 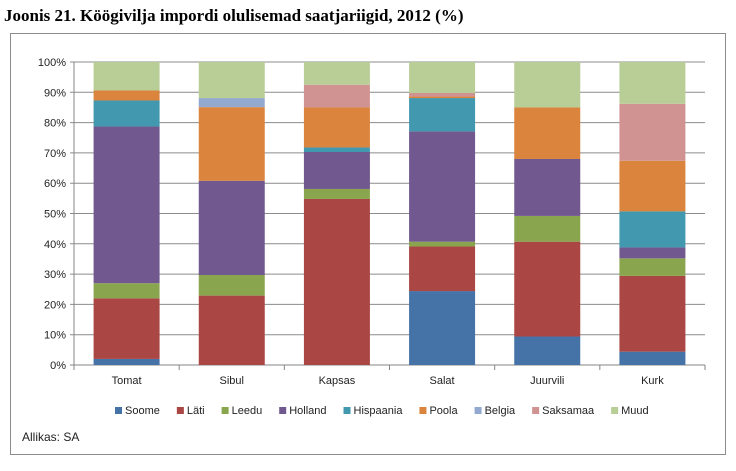 What do you see at coordinates (336, 127) in the screenshot?
I see `bar-segment-poola-kapsas` at bounding box center [336, 127].